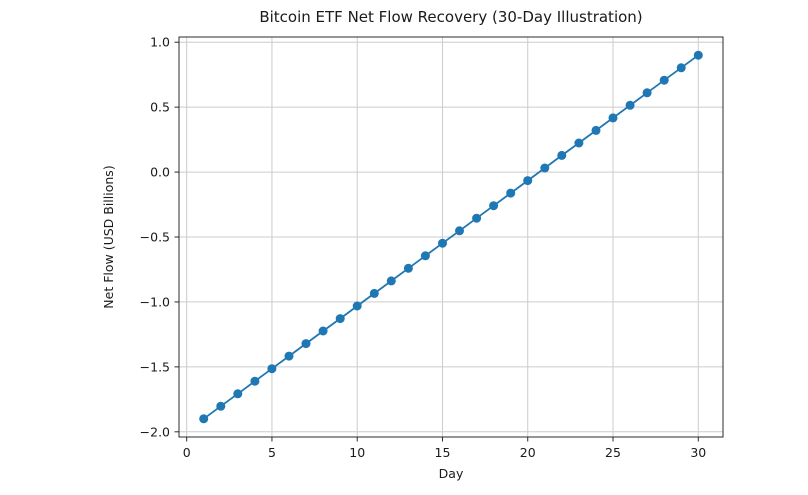 Image resolution: width=808 pixels, height=495 pixels. What do you see at coordinates (272, 452) in the screenshot?
I see `x-tick-label: 5` at bounding box center [272, 452].